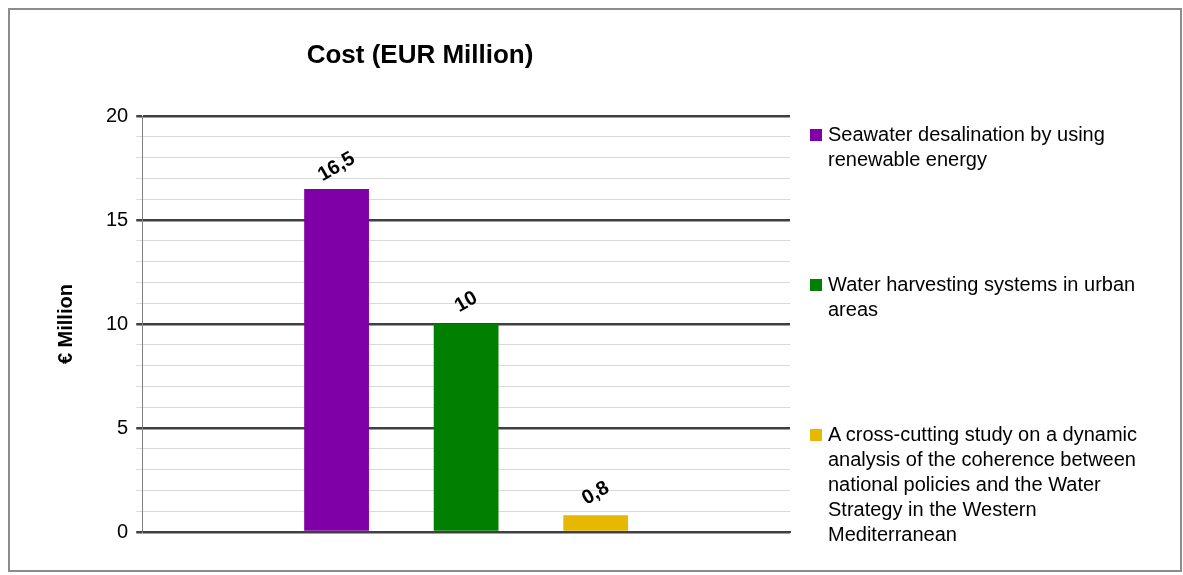 The height and width of the screenshot is (575, 1183). Describe the element at coordinates (982, 297) in the screenshot. I see `legend-label: Water harvesting systems in urban areas` at that location.